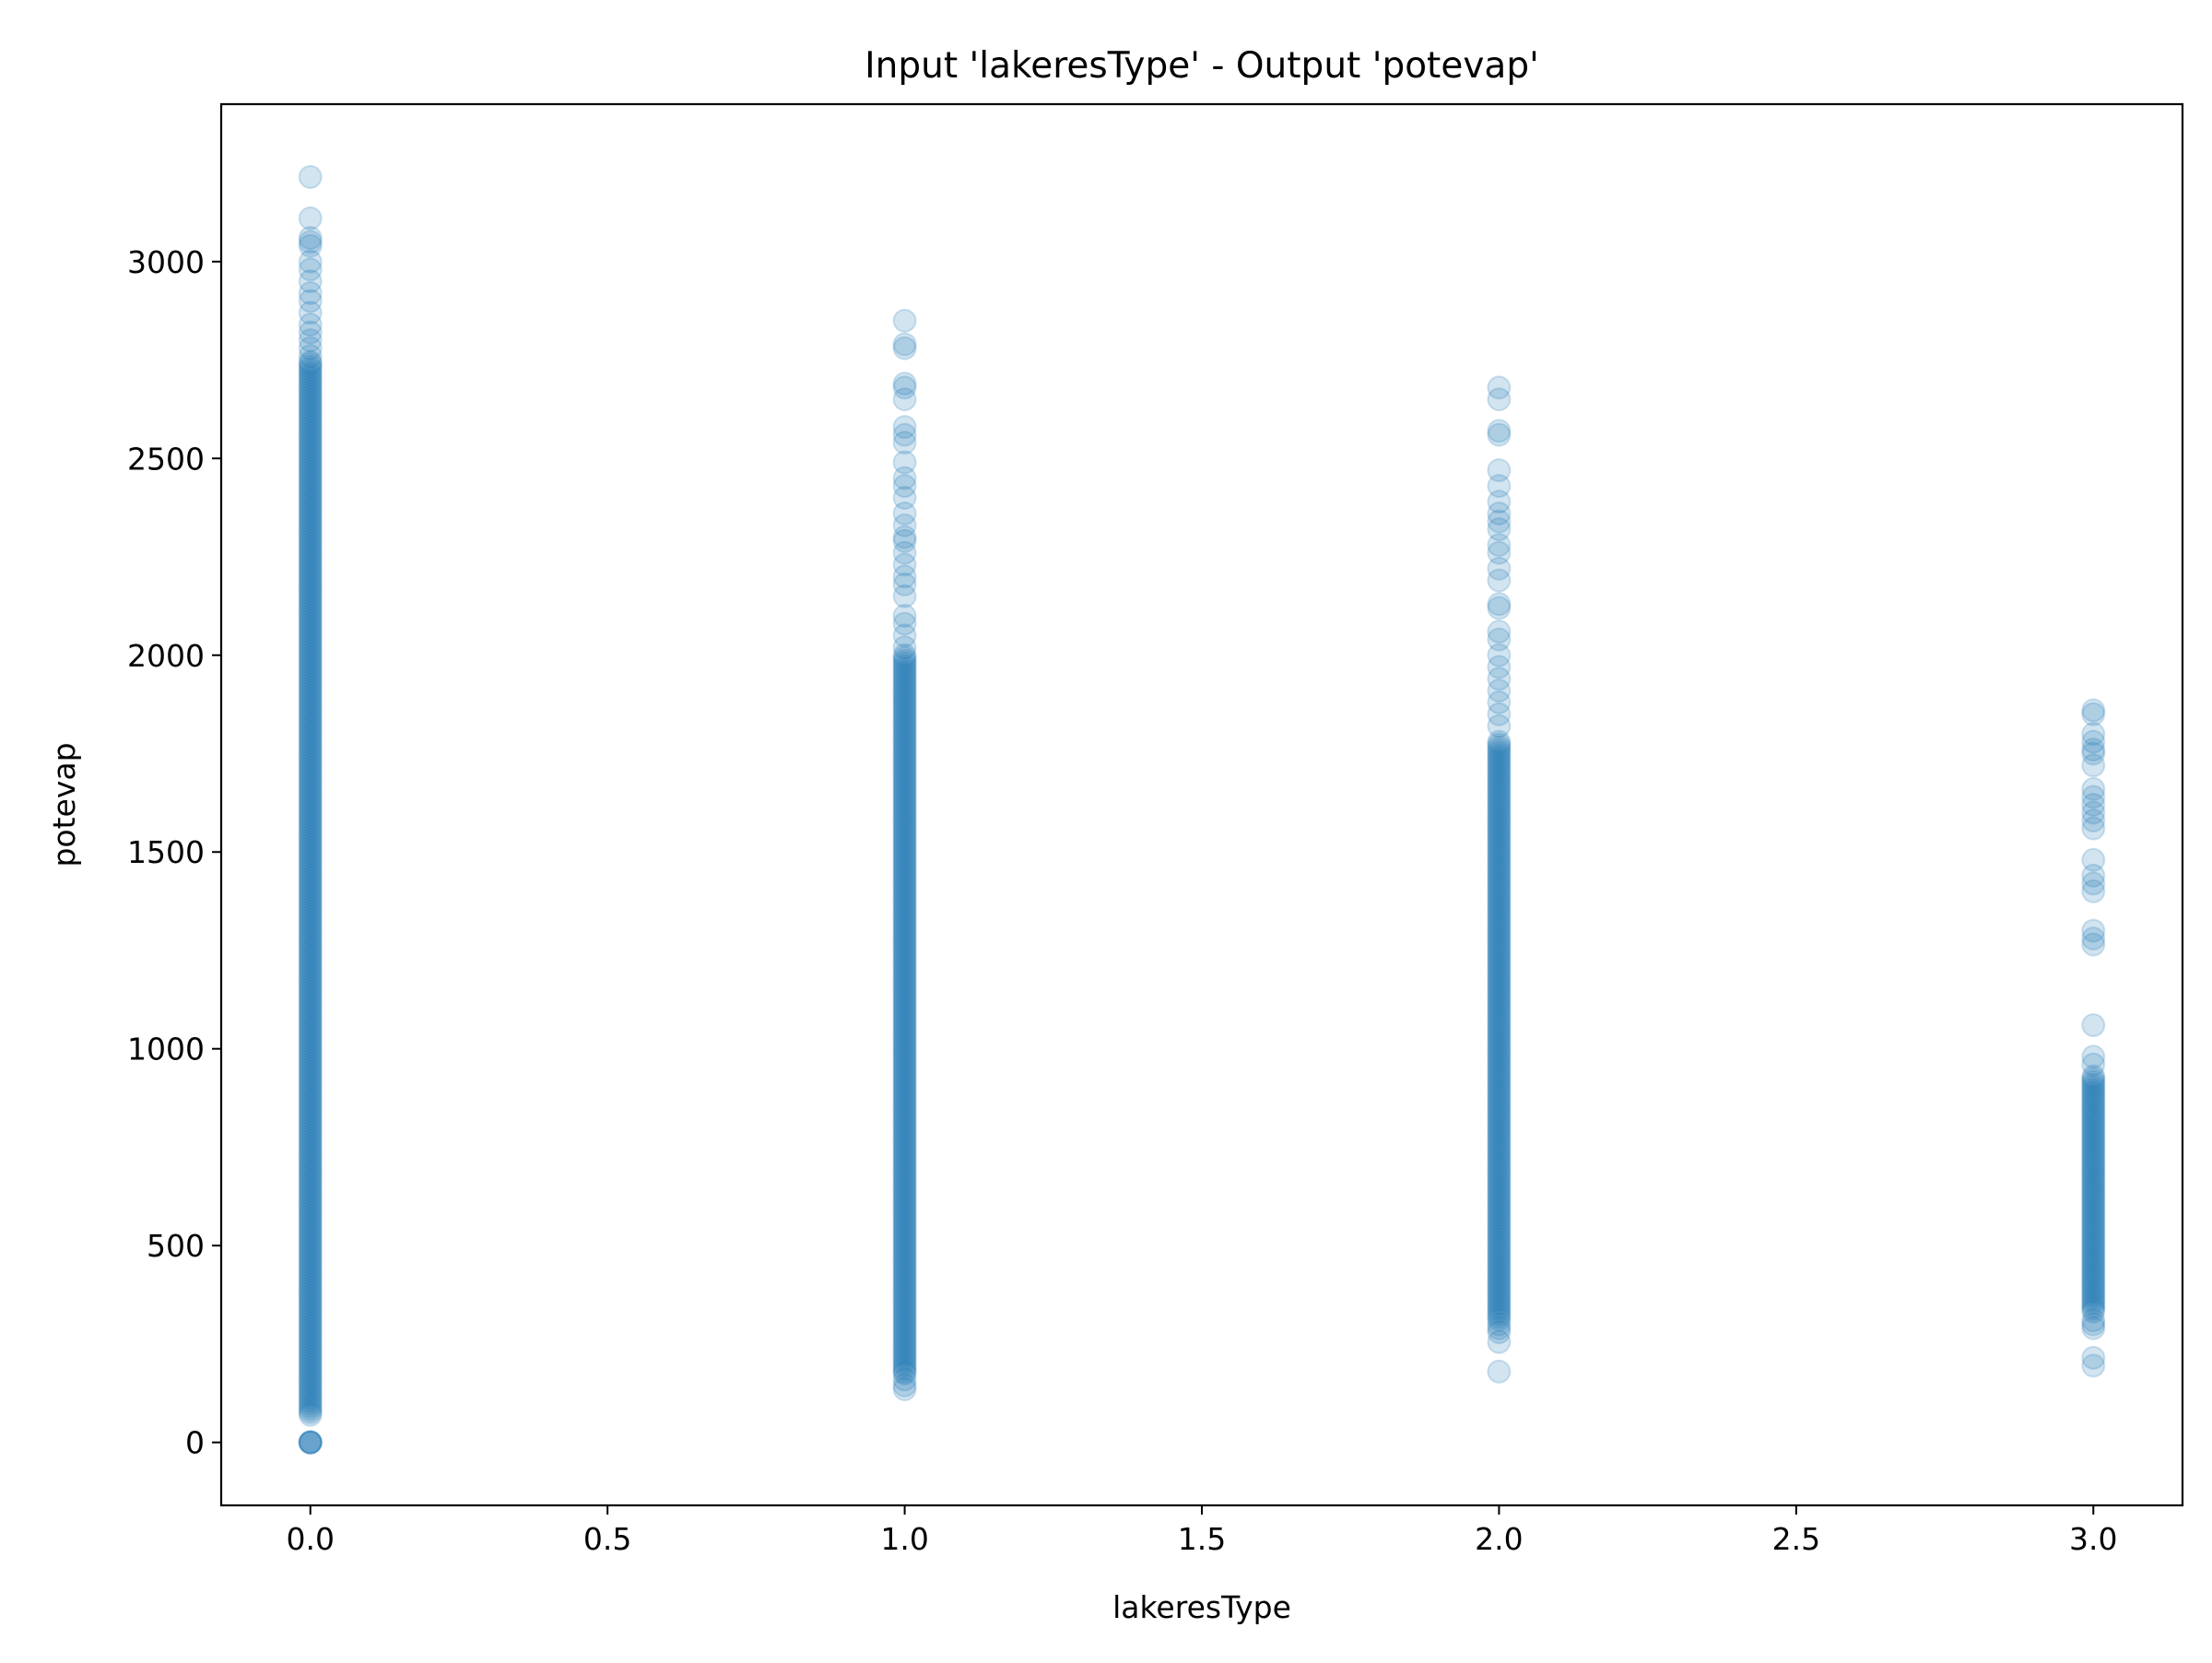 The image size is (2212, 1663). I want to click on y-tick-label: 0, so click(195, 1443).